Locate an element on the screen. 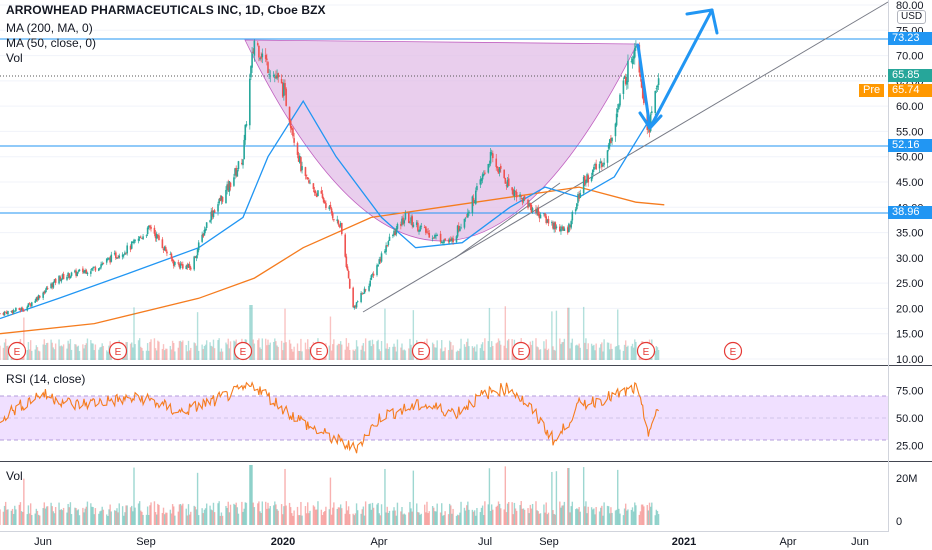 This screenshot has width=932, height=550. time-axis: Jun Sep 2020 Apr Jul Sep 2021 Apr Jun is located at coordinates (451, 542).